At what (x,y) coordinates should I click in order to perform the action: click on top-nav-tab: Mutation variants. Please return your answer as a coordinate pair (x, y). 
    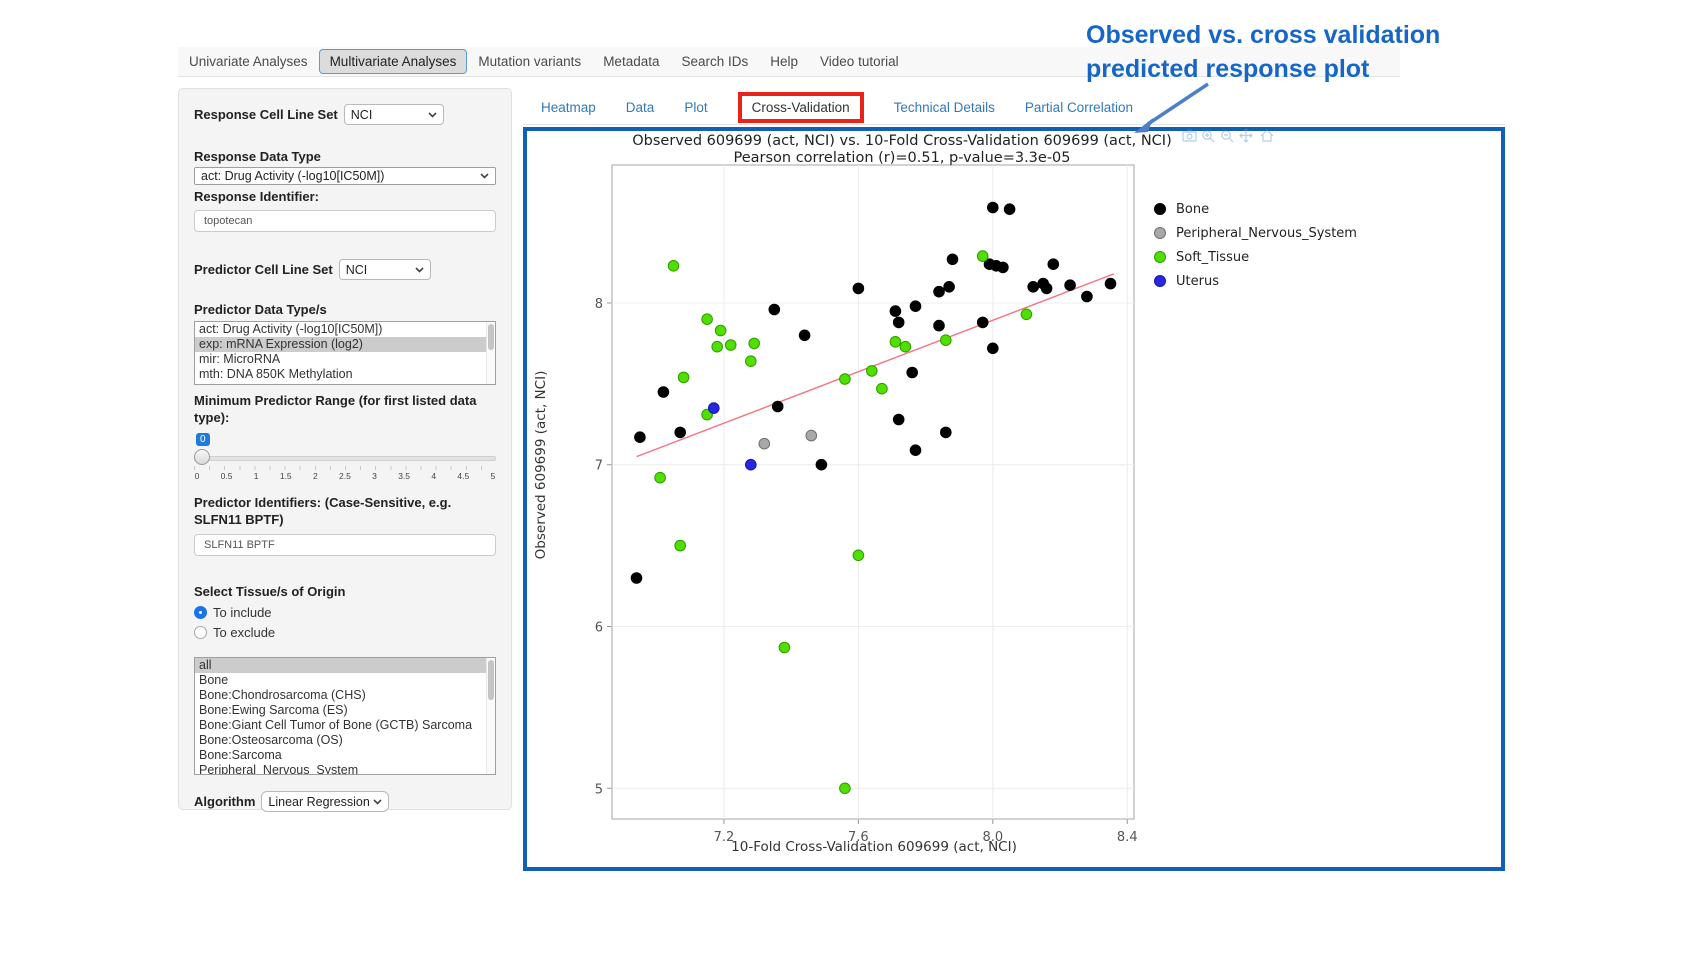
    Looking at the image, I should click on (530, 61).